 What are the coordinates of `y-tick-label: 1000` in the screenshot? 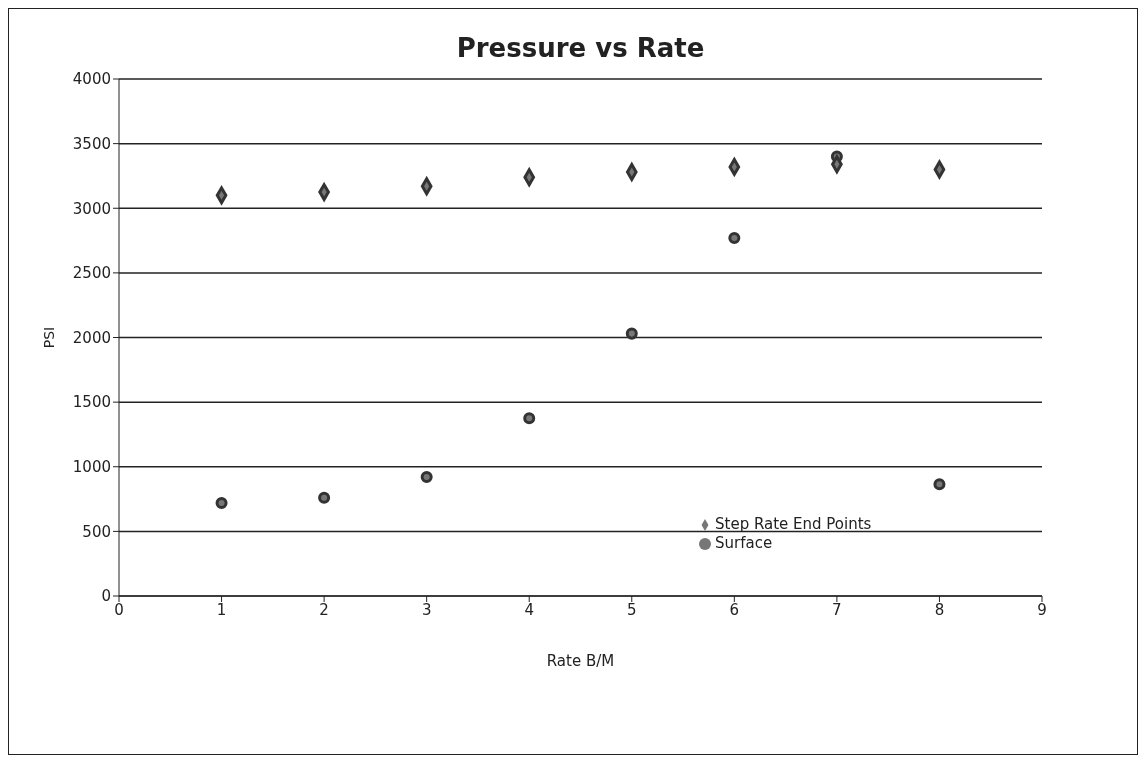 It's located at (91, 467).